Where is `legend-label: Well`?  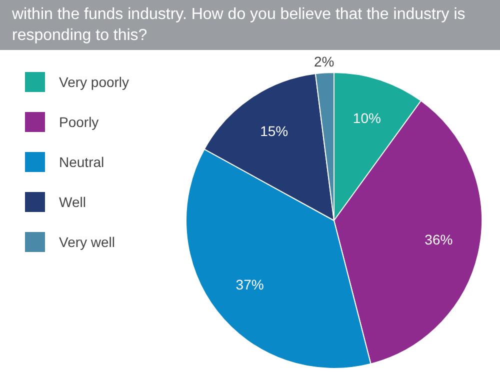
legend-label: Well is located at coordinates (72, 202).